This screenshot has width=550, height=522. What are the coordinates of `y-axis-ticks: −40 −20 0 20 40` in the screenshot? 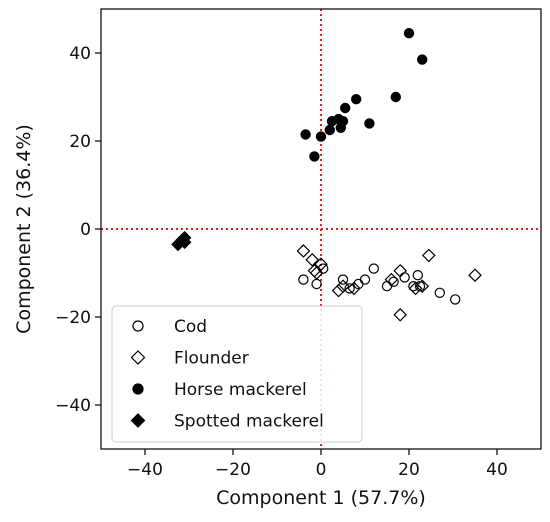 It's located at (78, 230).